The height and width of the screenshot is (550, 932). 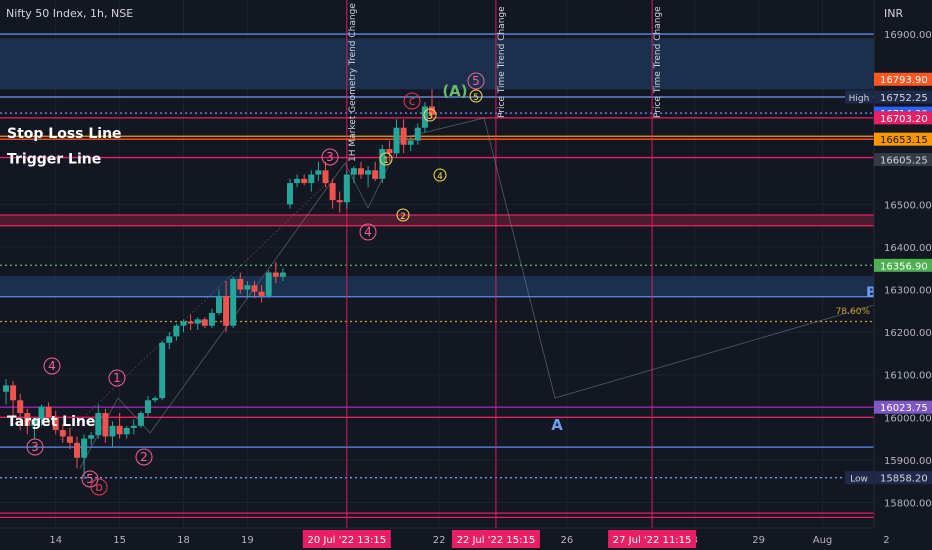 What do you see at coordinates (51, 422) in the screenshot?
I see `line-text-target: Target Line` at bounding box center [51, 422].